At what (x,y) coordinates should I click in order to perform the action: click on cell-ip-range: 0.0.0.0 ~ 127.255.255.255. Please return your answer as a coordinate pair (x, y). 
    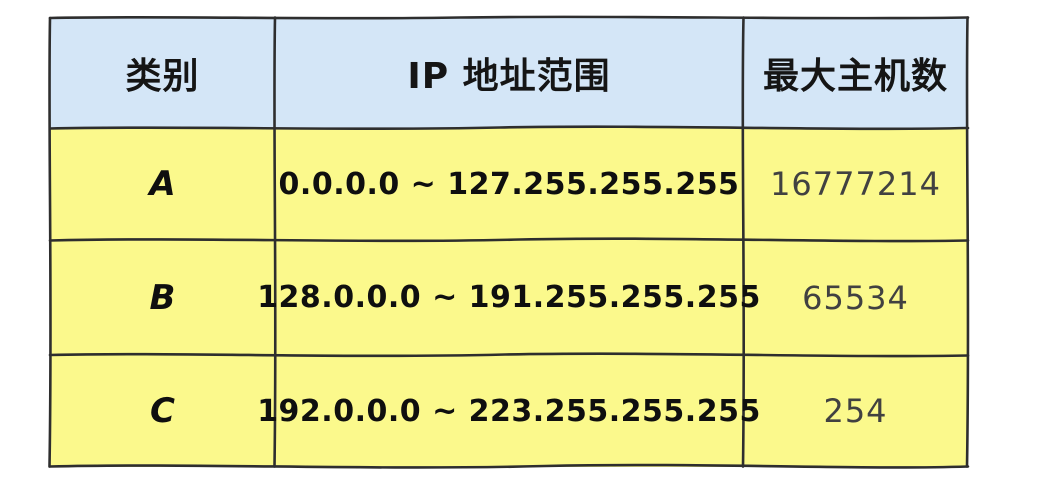
    Looking at the image, I should click on (509, 184).